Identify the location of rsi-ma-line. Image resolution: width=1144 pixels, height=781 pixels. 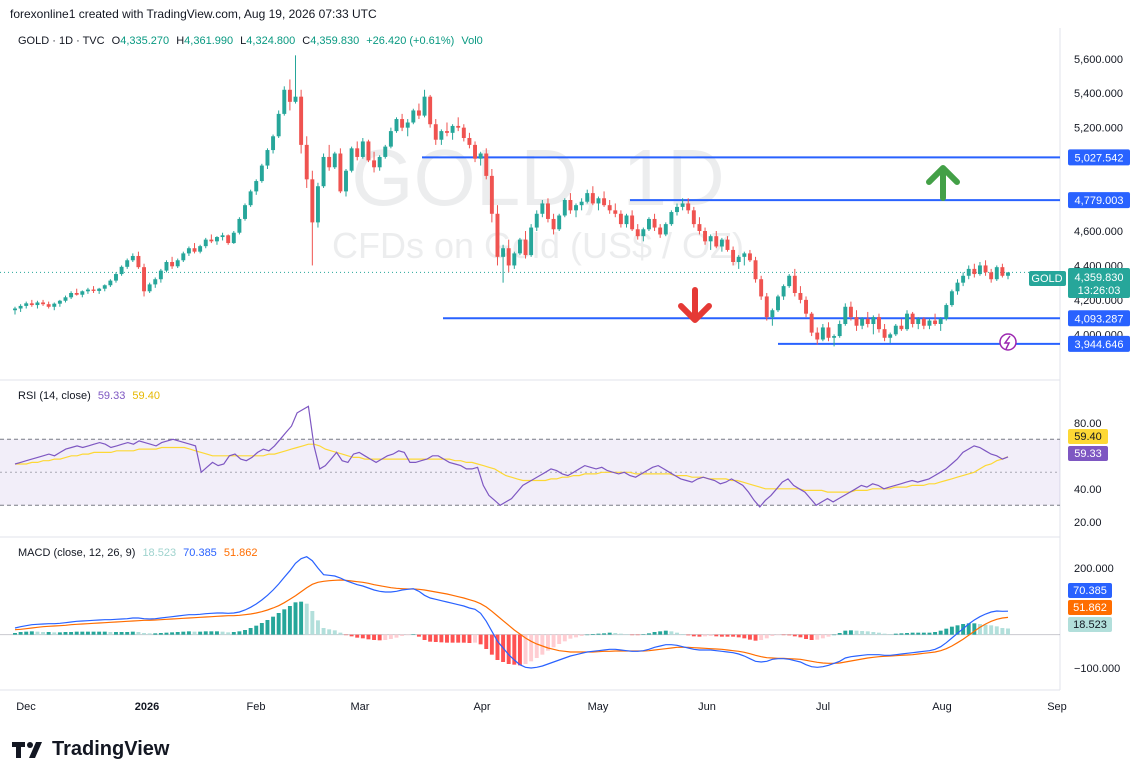
(512, 468).